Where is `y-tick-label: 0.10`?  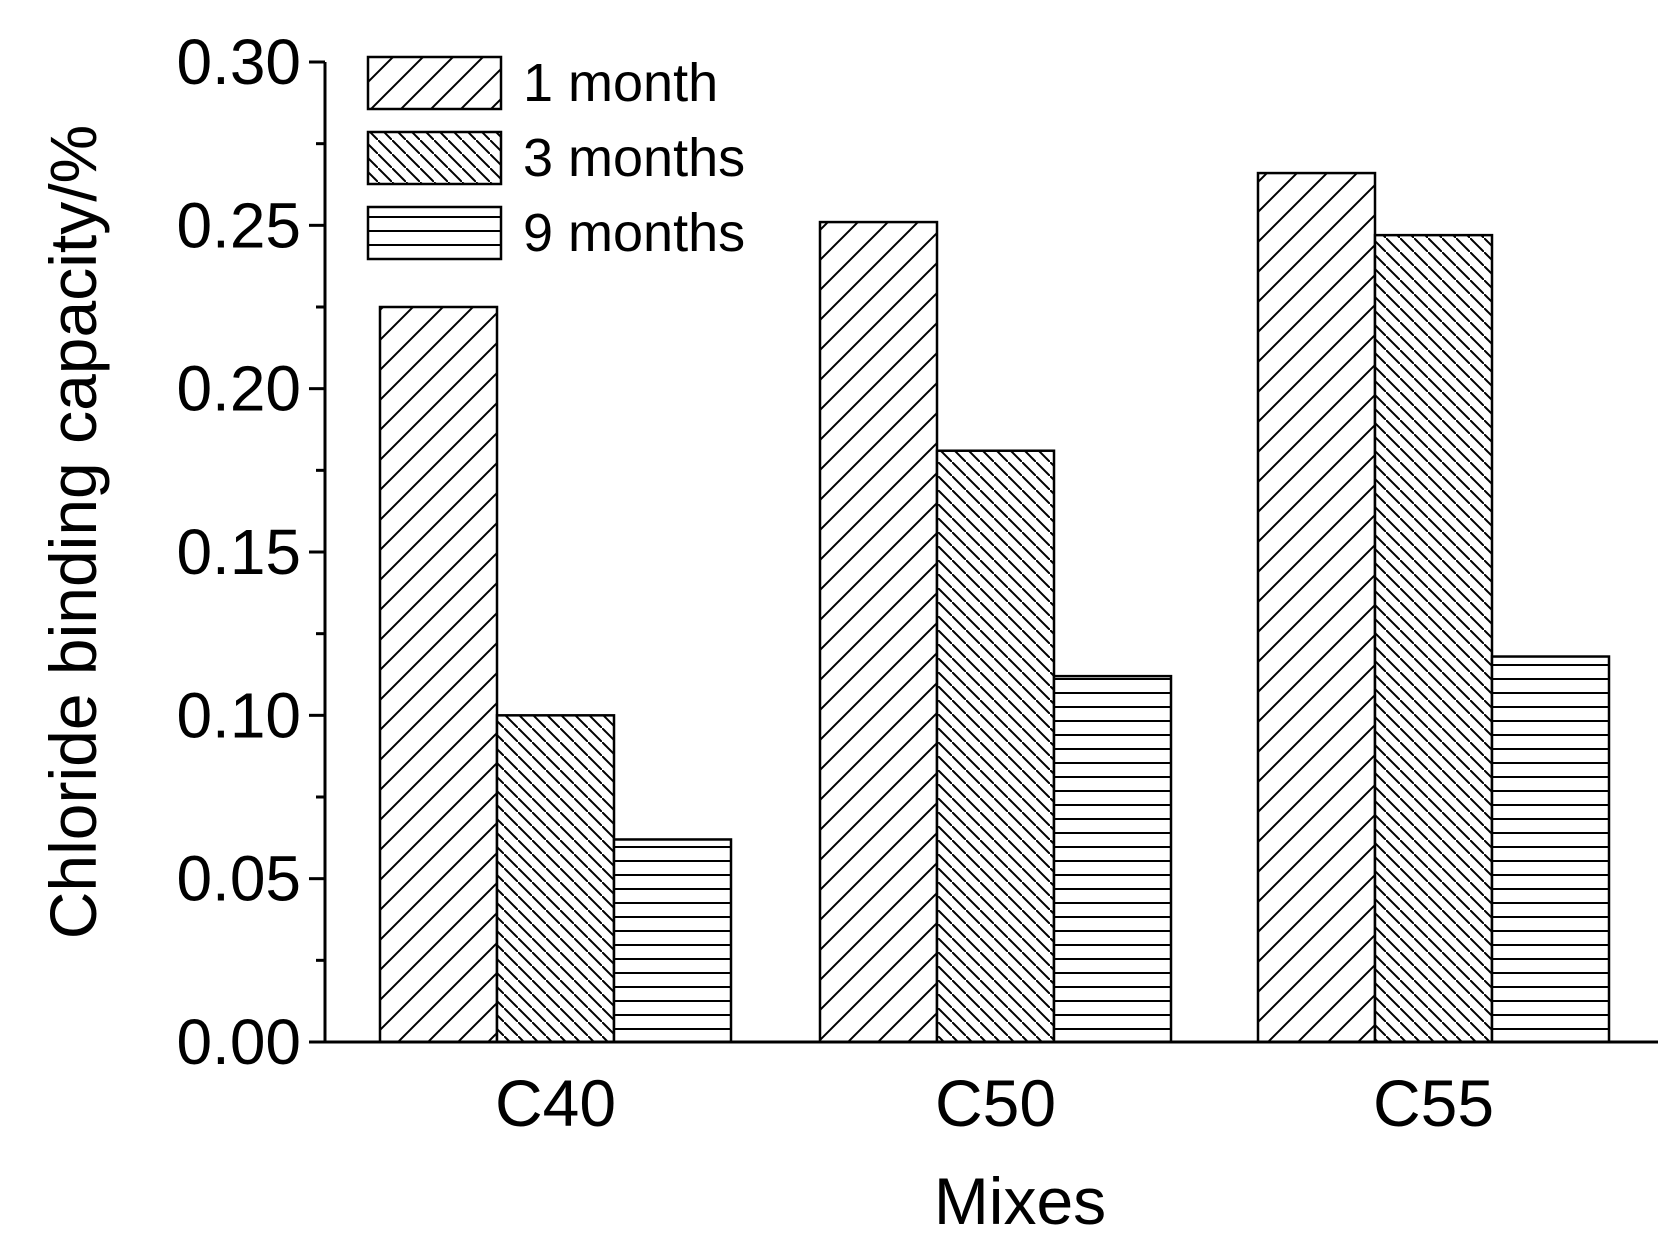 y-tick-label: 0.10 is located at coordinates (238, 715).